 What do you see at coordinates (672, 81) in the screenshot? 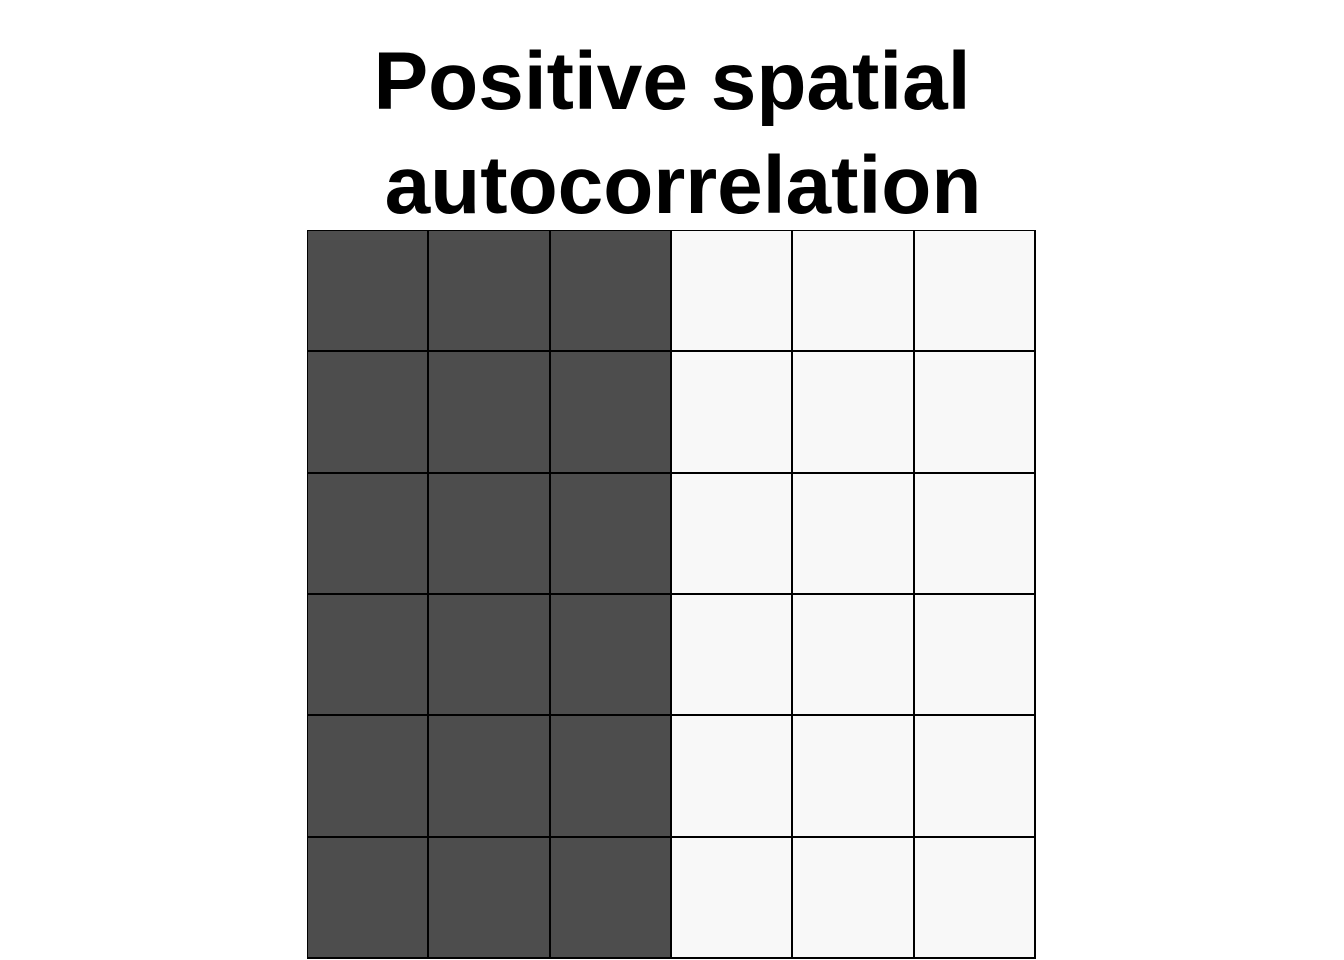
I see `title-line-1: Positive spatial` at bounding box center [672, 81].